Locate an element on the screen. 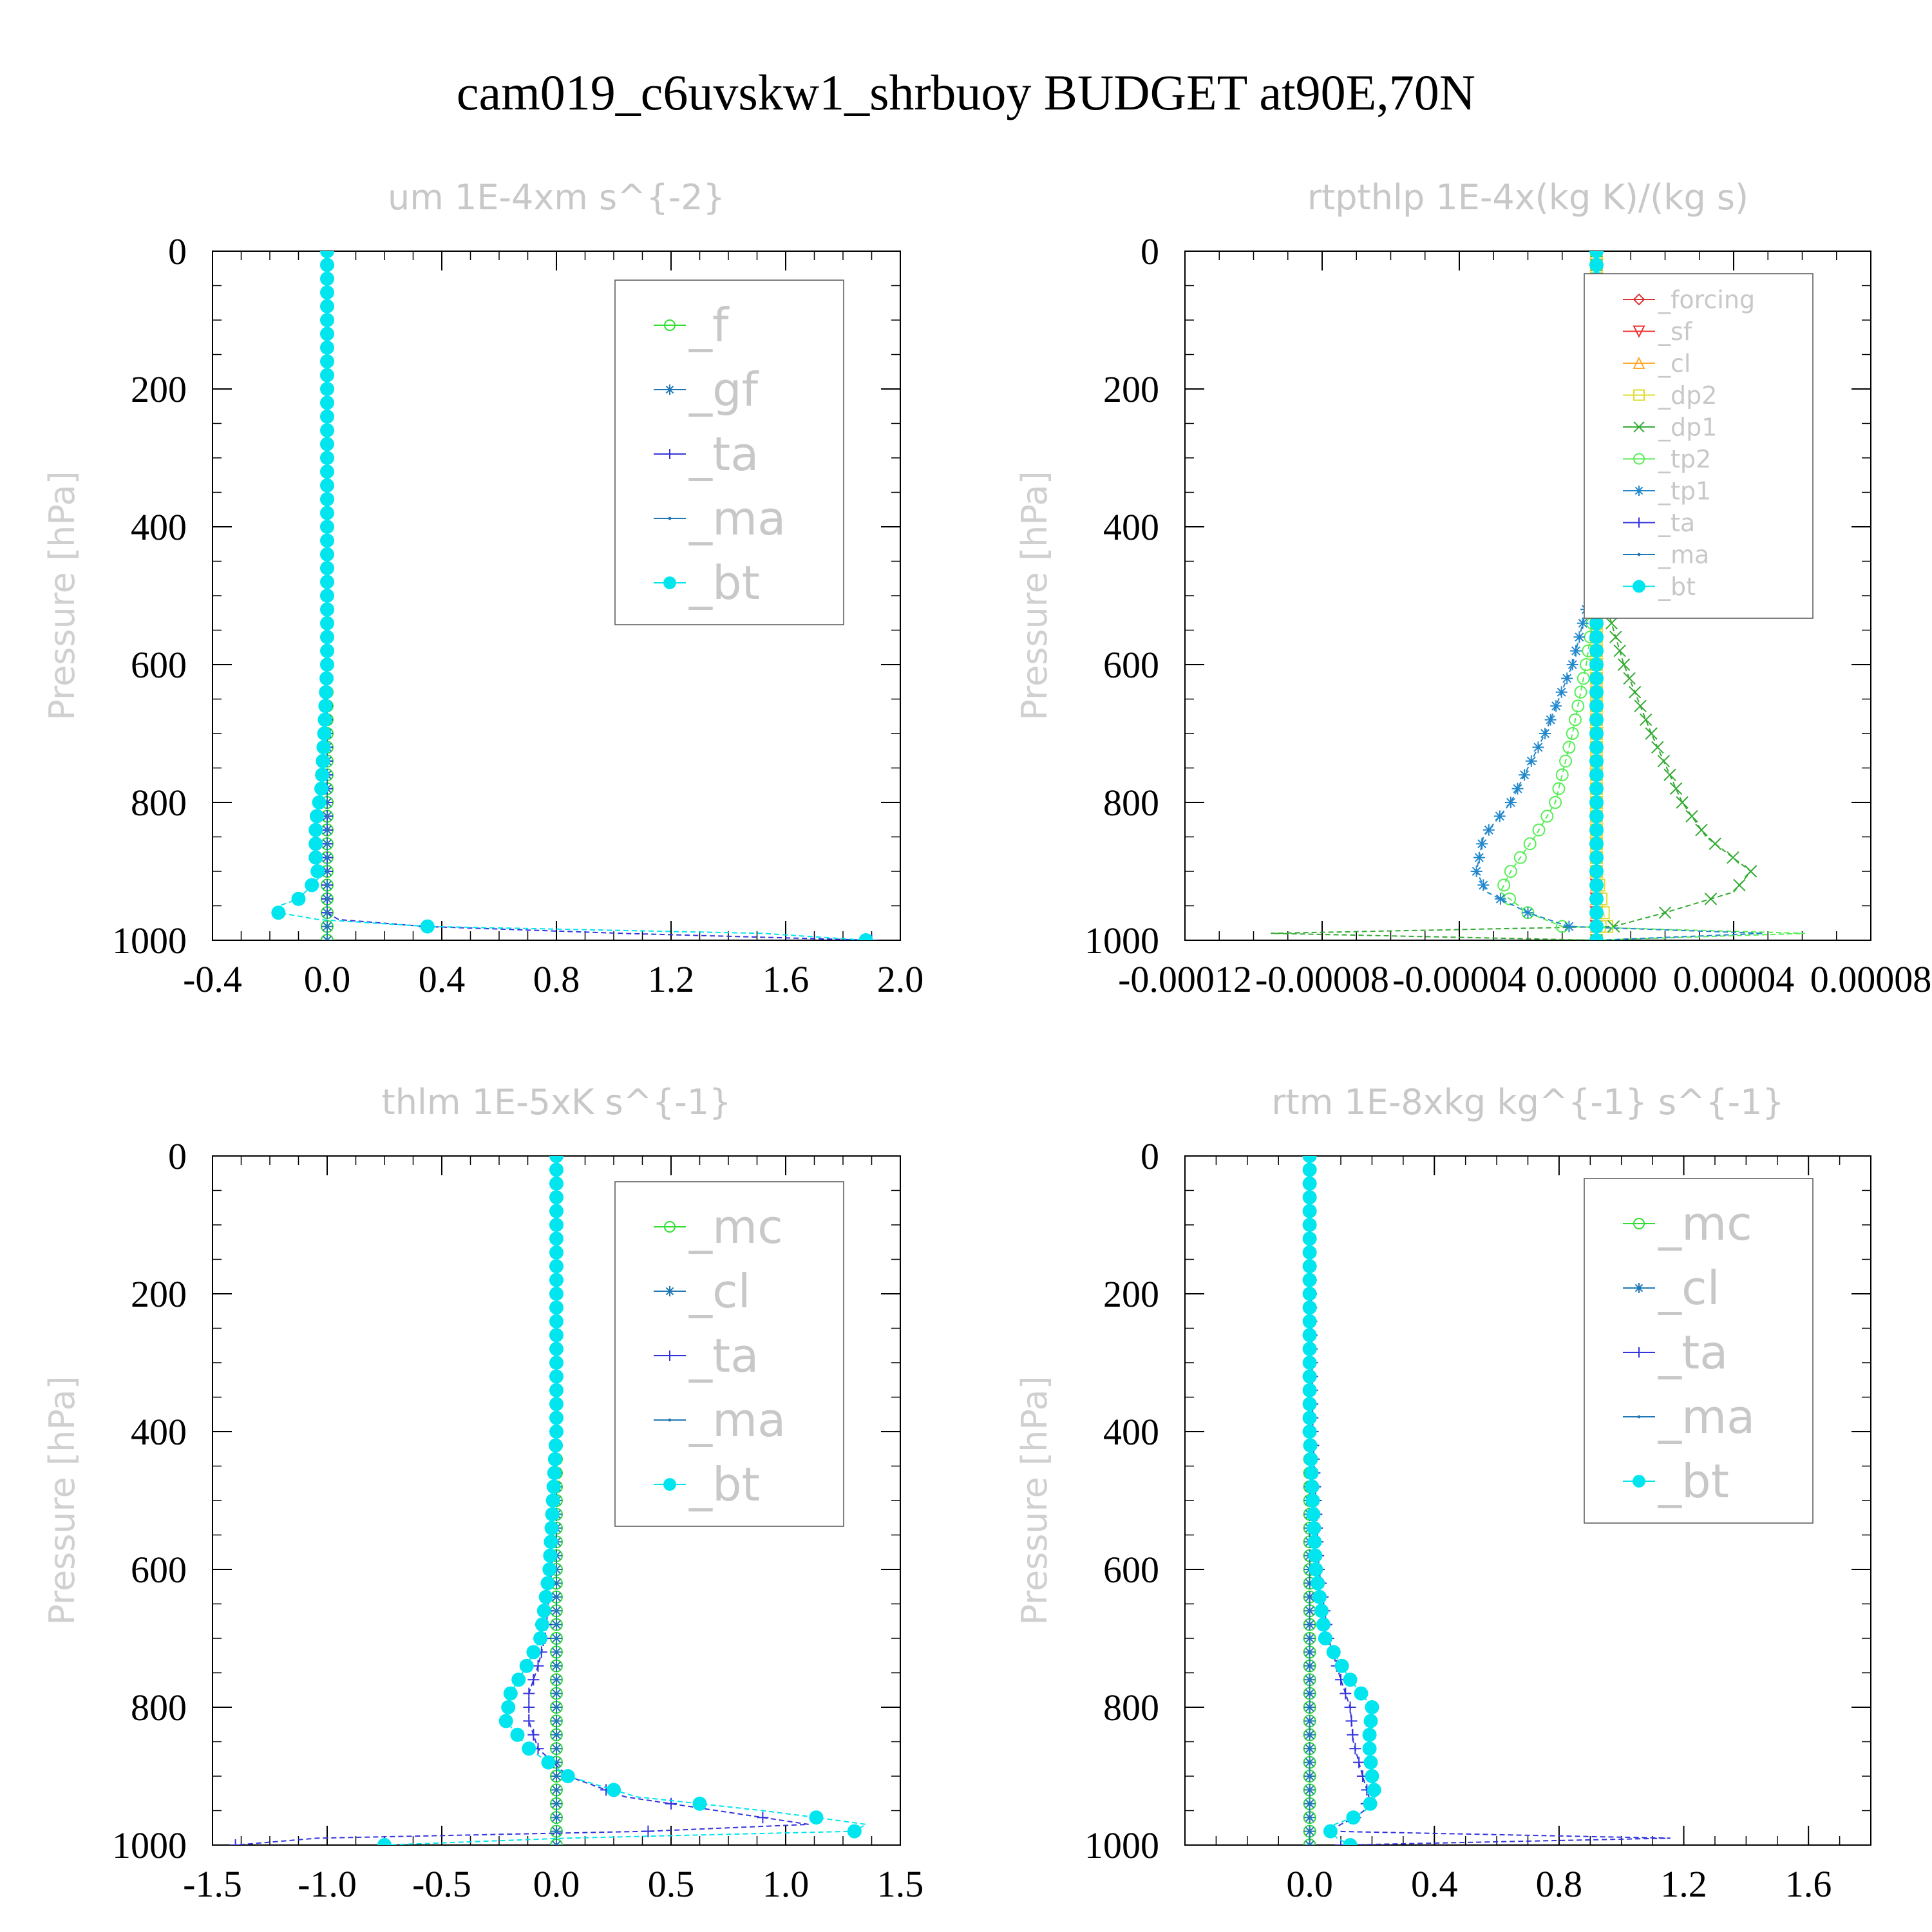  series-bt is located at coordinates (572, 595).